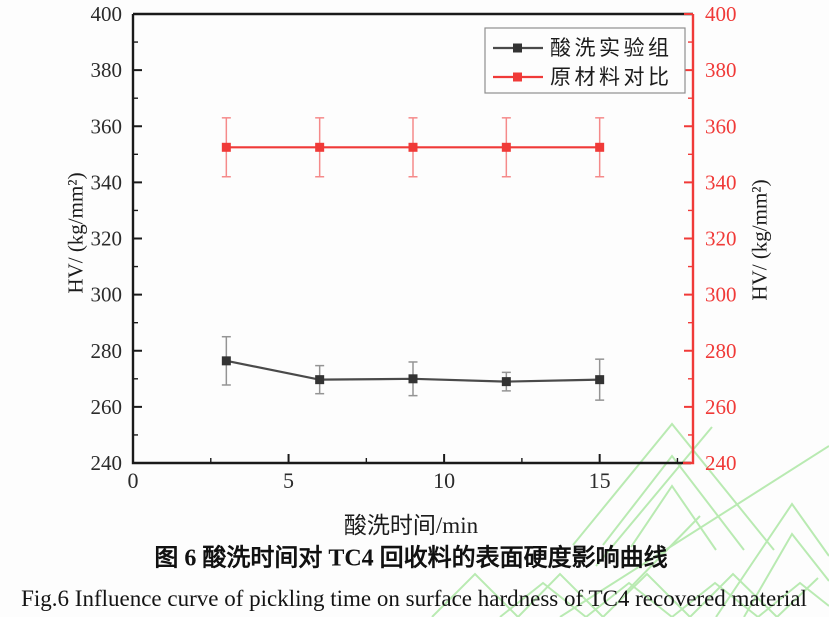 Image resolution: width=829 pixels, height=617 pixels. Describe the element at coordinates (411, 525) in the screenshot. I see `x-axis-label: 酸洗时间/min` at that location.